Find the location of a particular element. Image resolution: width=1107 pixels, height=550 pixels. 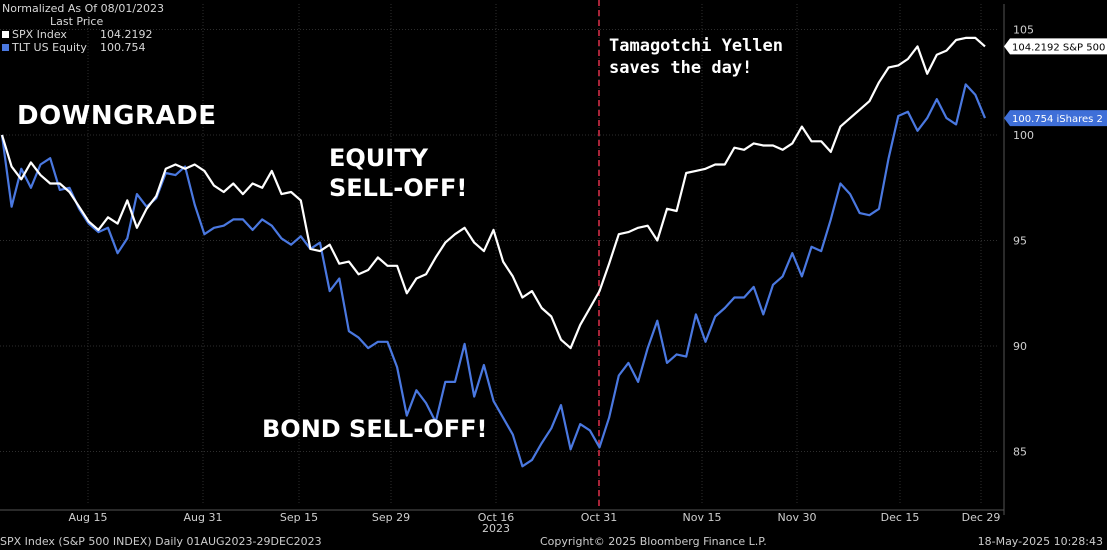

normalized-label: Normalized As Of 08/01/2023 is located at coordinates (83, 8).